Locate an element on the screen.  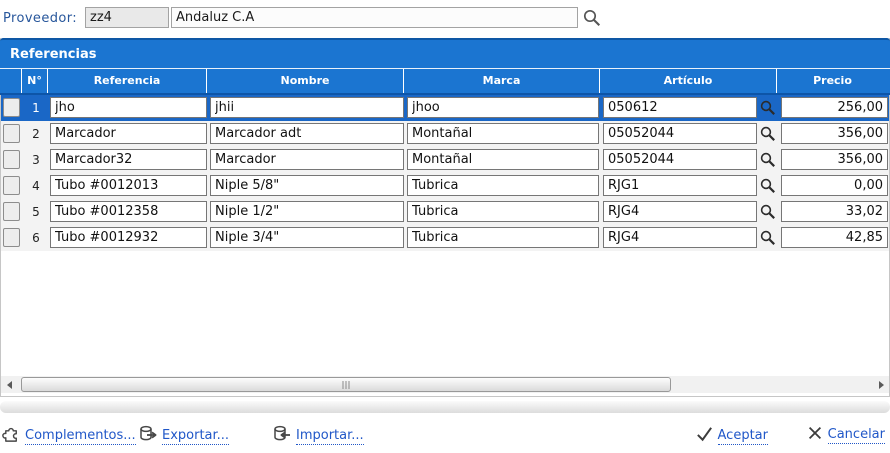
table-row: 1 is located at coordinates (445, 108).